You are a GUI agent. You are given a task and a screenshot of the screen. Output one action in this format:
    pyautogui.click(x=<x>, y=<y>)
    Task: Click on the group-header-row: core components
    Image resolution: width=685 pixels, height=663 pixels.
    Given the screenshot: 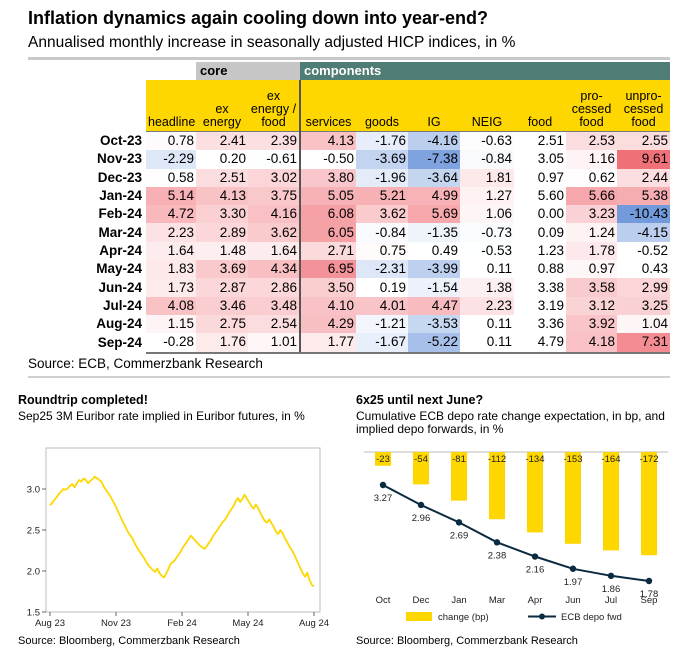 What is the action you would take?
    pyautogui.click(x=349, y=71)
    